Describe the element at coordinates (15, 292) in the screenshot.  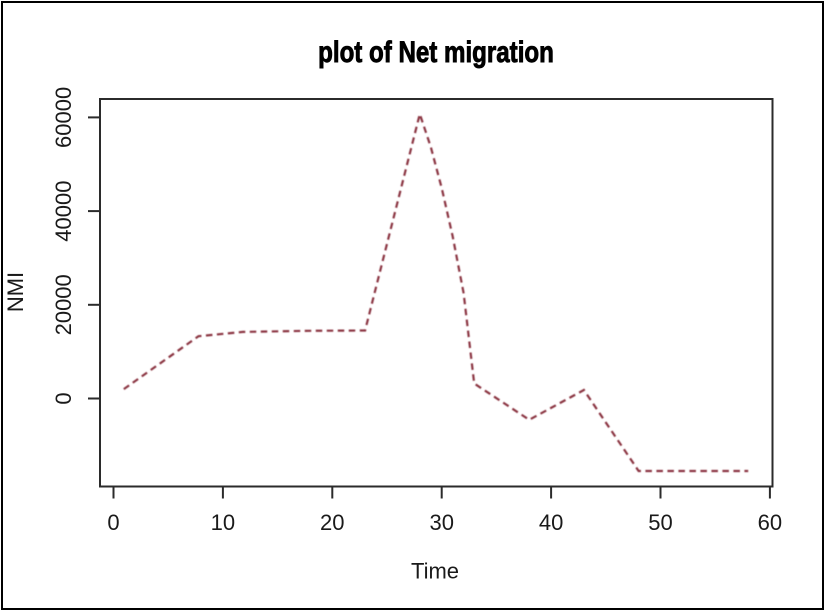
I see `svg-text: NMI` at that location.